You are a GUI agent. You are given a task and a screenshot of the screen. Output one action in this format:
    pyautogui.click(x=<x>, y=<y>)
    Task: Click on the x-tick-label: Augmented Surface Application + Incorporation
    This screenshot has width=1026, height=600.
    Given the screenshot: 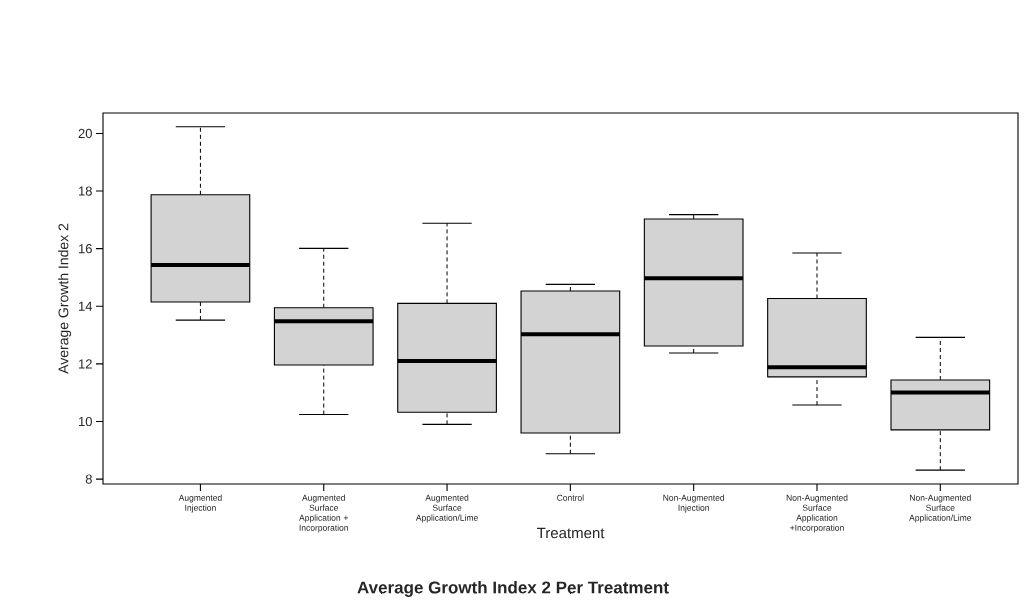 What is the action you would take?
    pyautogui.click(x=323, y=513)
    